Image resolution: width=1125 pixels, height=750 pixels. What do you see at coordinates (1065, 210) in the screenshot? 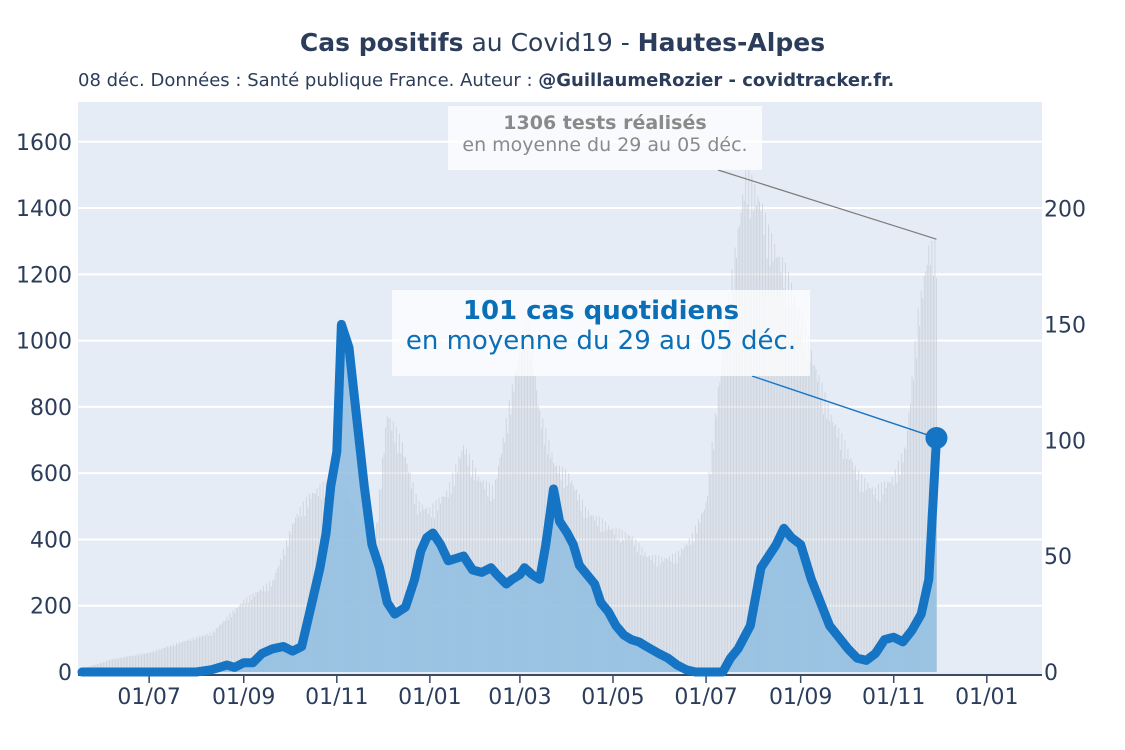
I see `y-right-tick-label: 200` at bounding box center [1065, 210].